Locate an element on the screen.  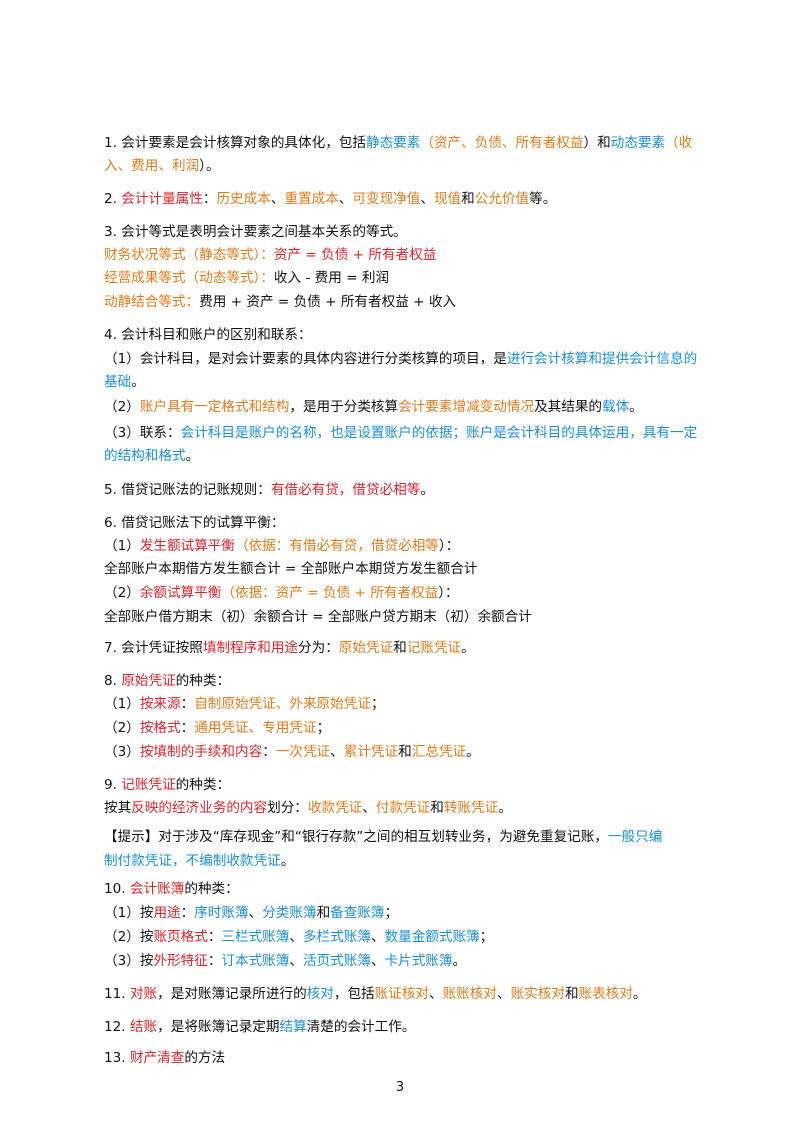
text: 11. is located at coordinates (117, 994).